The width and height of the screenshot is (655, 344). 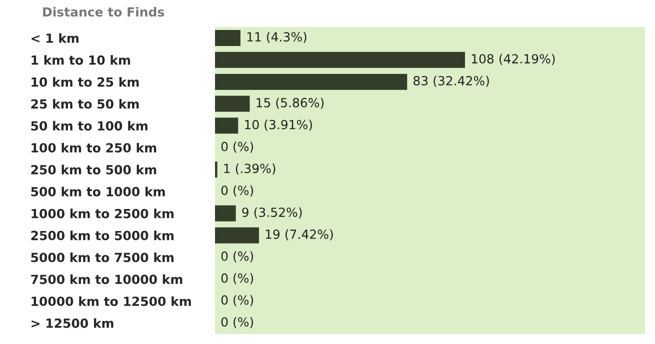 What do you see at coordinates (299, 234) in the screenshot?
I see `data-label: 19 (7.42%)` at bounding box center [299, 234].